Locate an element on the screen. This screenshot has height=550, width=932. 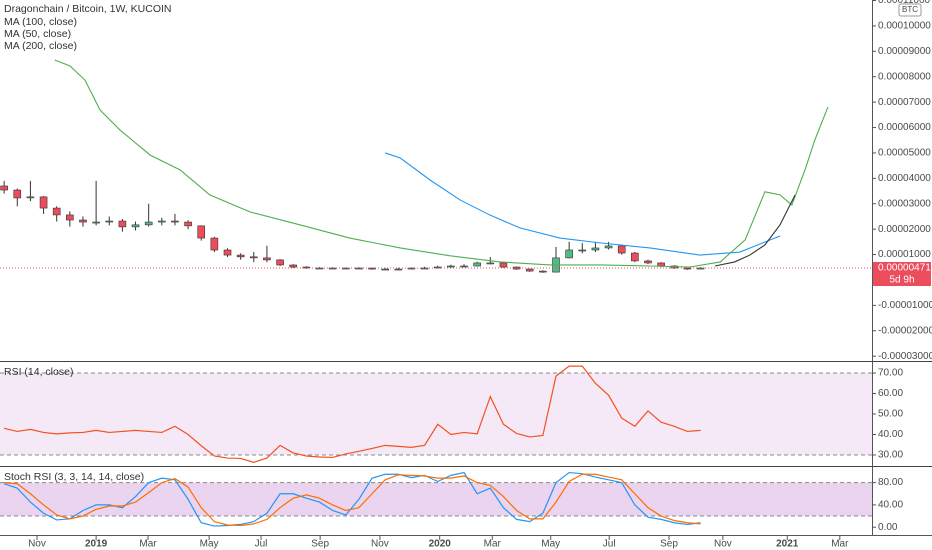
pane-title: Stoch RSI (3, 3, 14, 14, close) is located at coordinates (74, 477).